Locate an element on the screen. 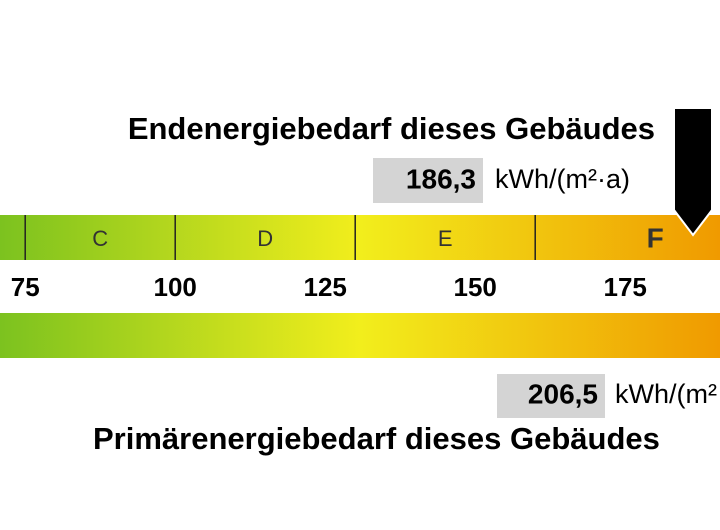 The width and height of the screenshot is (720, 530). bottom-value: 206,5 is located at coordinates (563, 393).